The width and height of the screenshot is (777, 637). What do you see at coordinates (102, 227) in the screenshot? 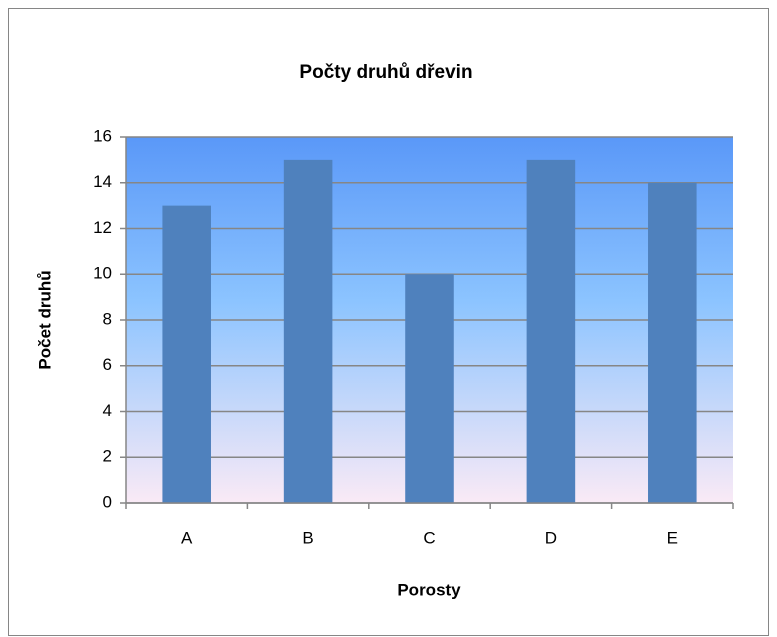
I see `y-tick-label: 12` at bounding box center [102, 227].